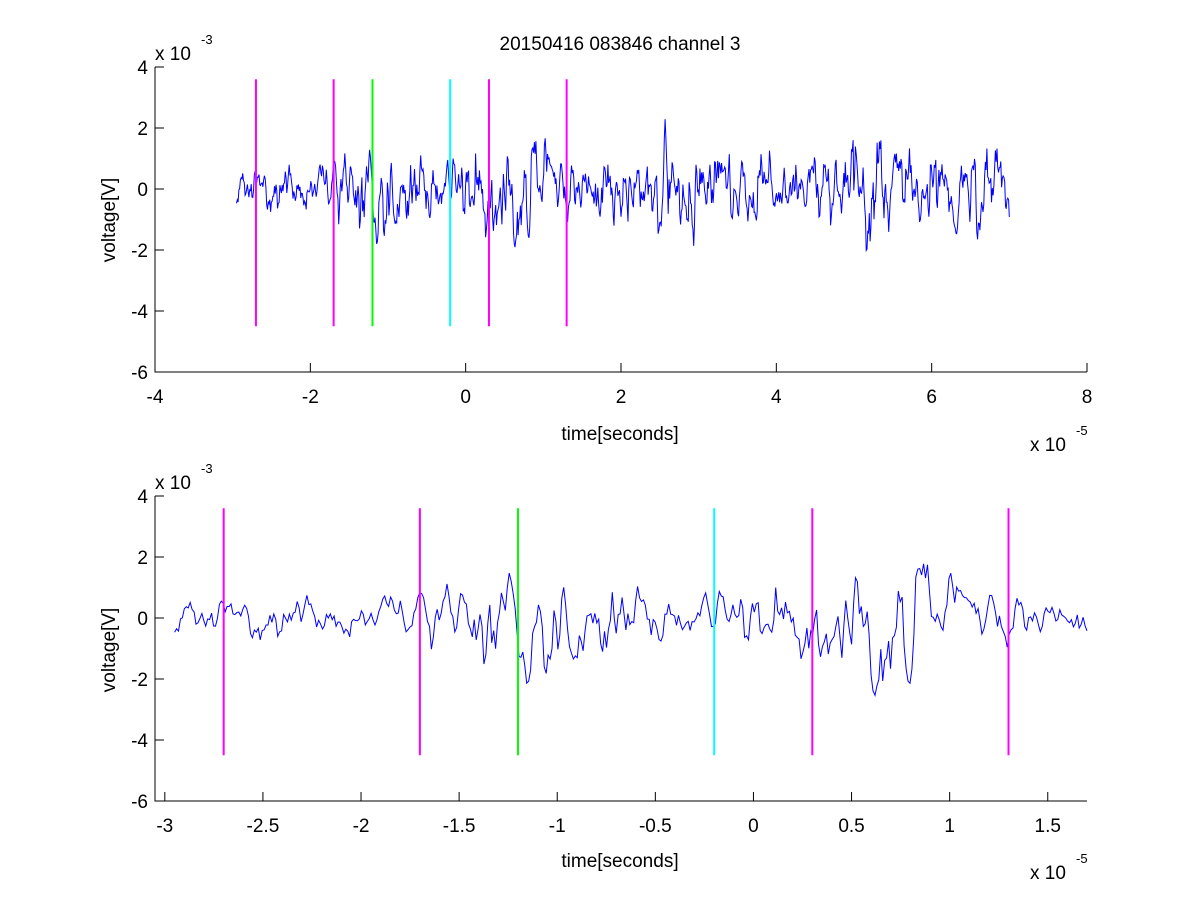  Describe the element at coordinates (1082, 858) in the screenshot. I see `bottom-x-exponent: -5` at that location.